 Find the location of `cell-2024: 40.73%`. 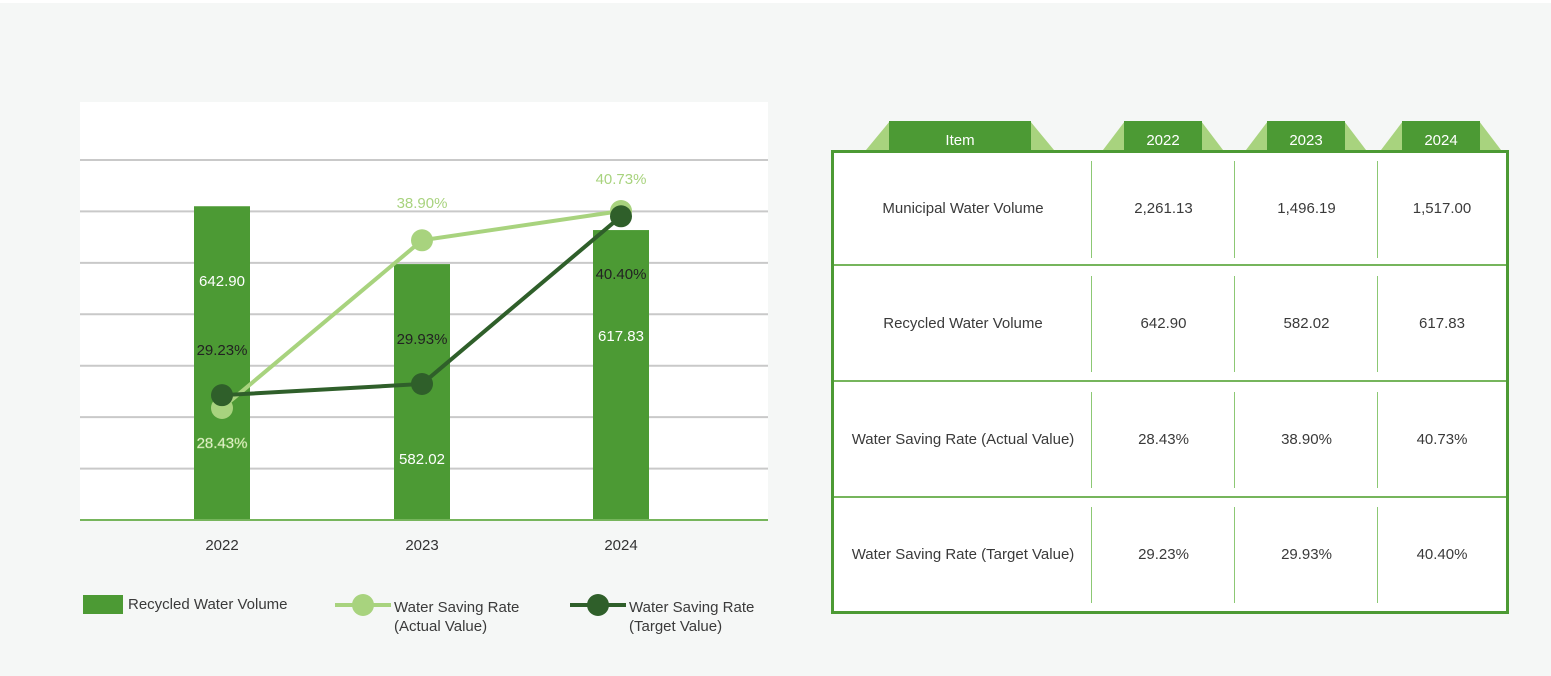

cell-2024: 40.73% is located at coordinates (1442, 439).